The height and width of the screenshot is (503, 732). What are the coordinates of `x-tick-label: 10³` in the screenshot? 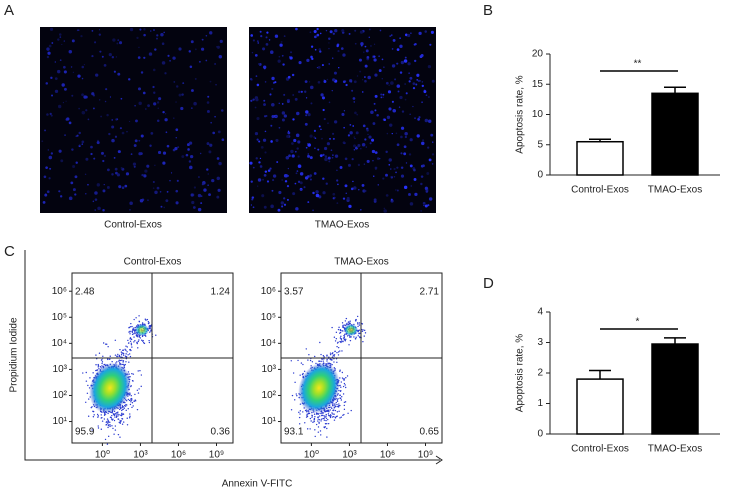 It's located at (349, 455).